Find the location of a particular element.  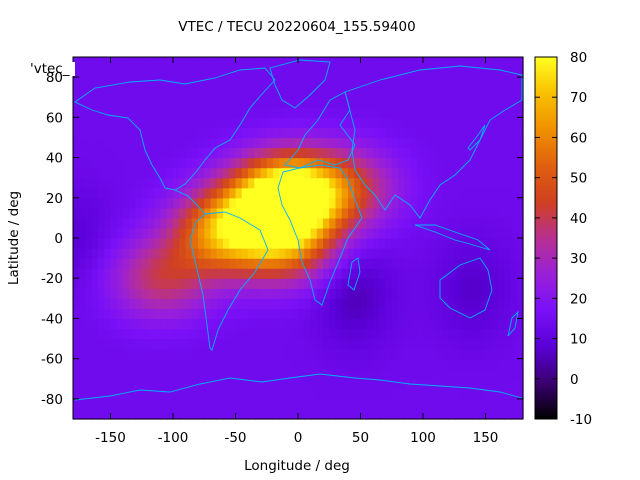

colorbar-tick-label: 70 is located at coordinates (578, 98).